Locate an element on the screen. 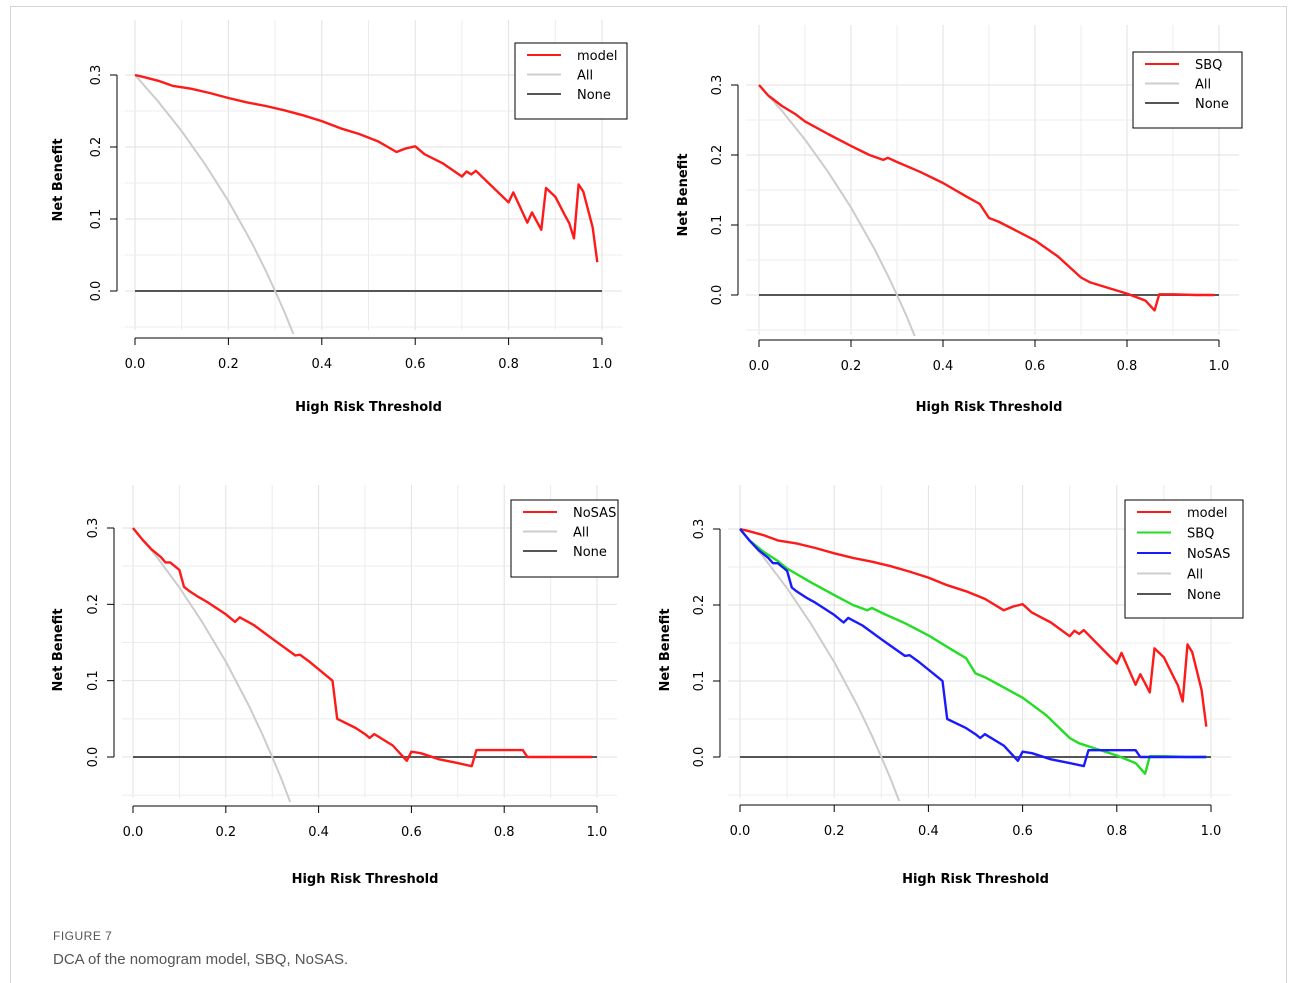  figure-label: FIGURE 7 is located at coordinates (83, 936).